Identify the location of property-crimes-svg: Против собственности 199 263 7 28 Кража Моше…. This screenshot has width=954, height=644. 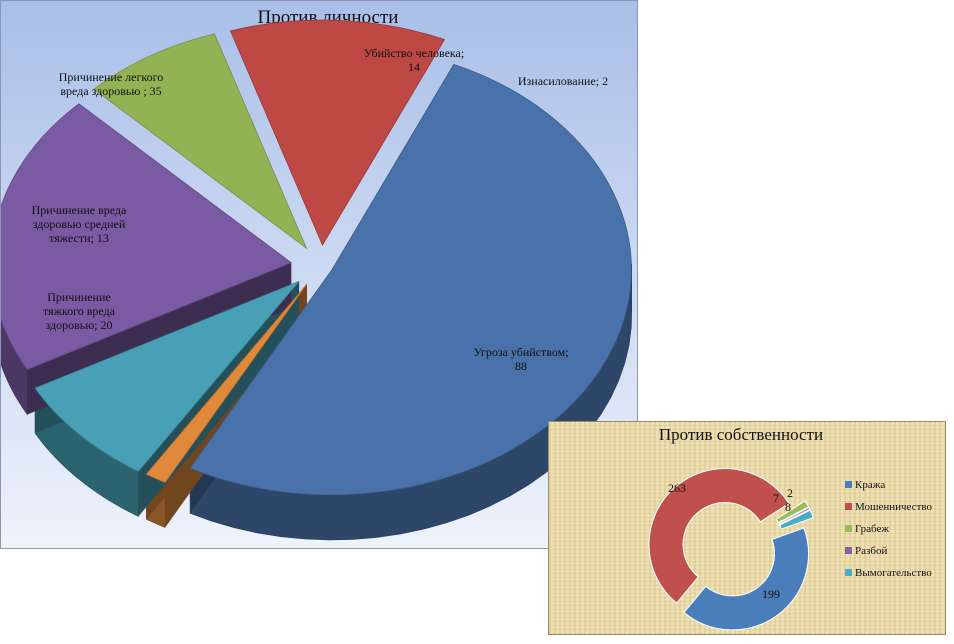
(790, 528).